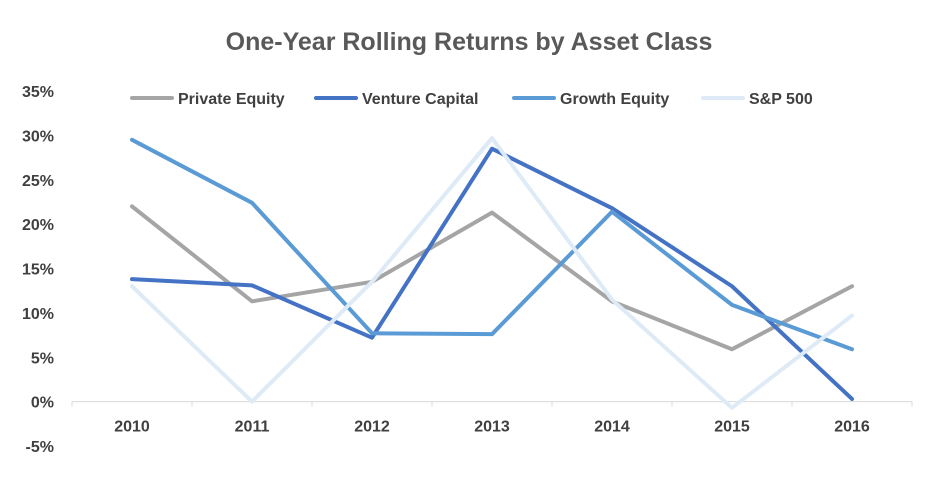 The image size is (938, 492). What do you see at coordinates (231, 99) in the screenshot?
I see `legend-label: Private Equity` at bounding box center [231, 99].